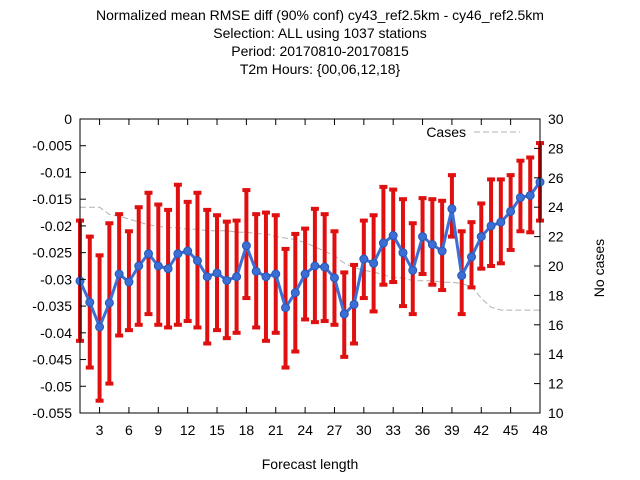  What do you see at coordinates (68, 119) in the screenshot?
I see `y-tick-label-0: 0` at bounding box center [68, 119].